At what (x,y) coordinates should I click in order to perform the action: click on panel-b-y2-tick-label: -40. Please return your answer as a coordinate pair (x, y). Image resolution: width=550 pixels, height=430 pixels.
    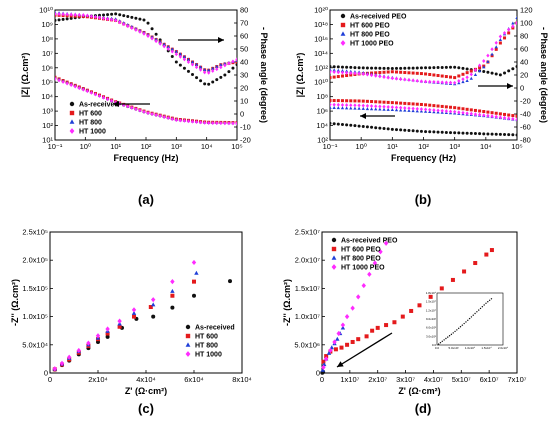
    Looking at the image, I should click on (525, 114).